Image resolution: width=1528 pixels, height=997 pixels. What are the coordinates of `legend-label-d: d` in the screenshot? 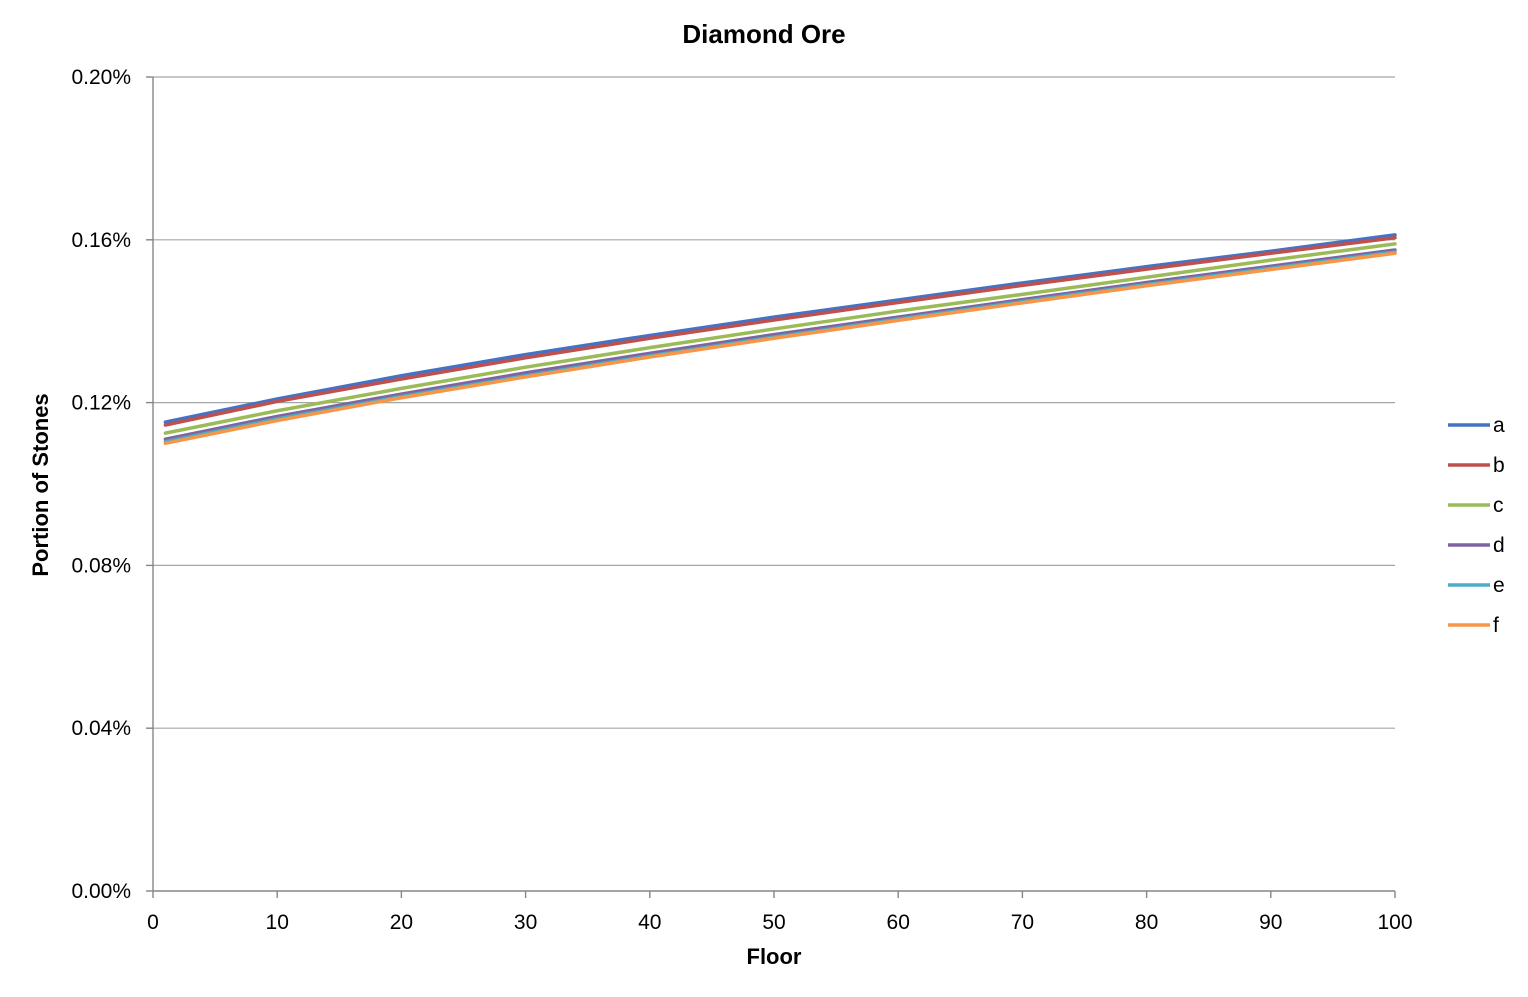 It's located at (1499, 545).